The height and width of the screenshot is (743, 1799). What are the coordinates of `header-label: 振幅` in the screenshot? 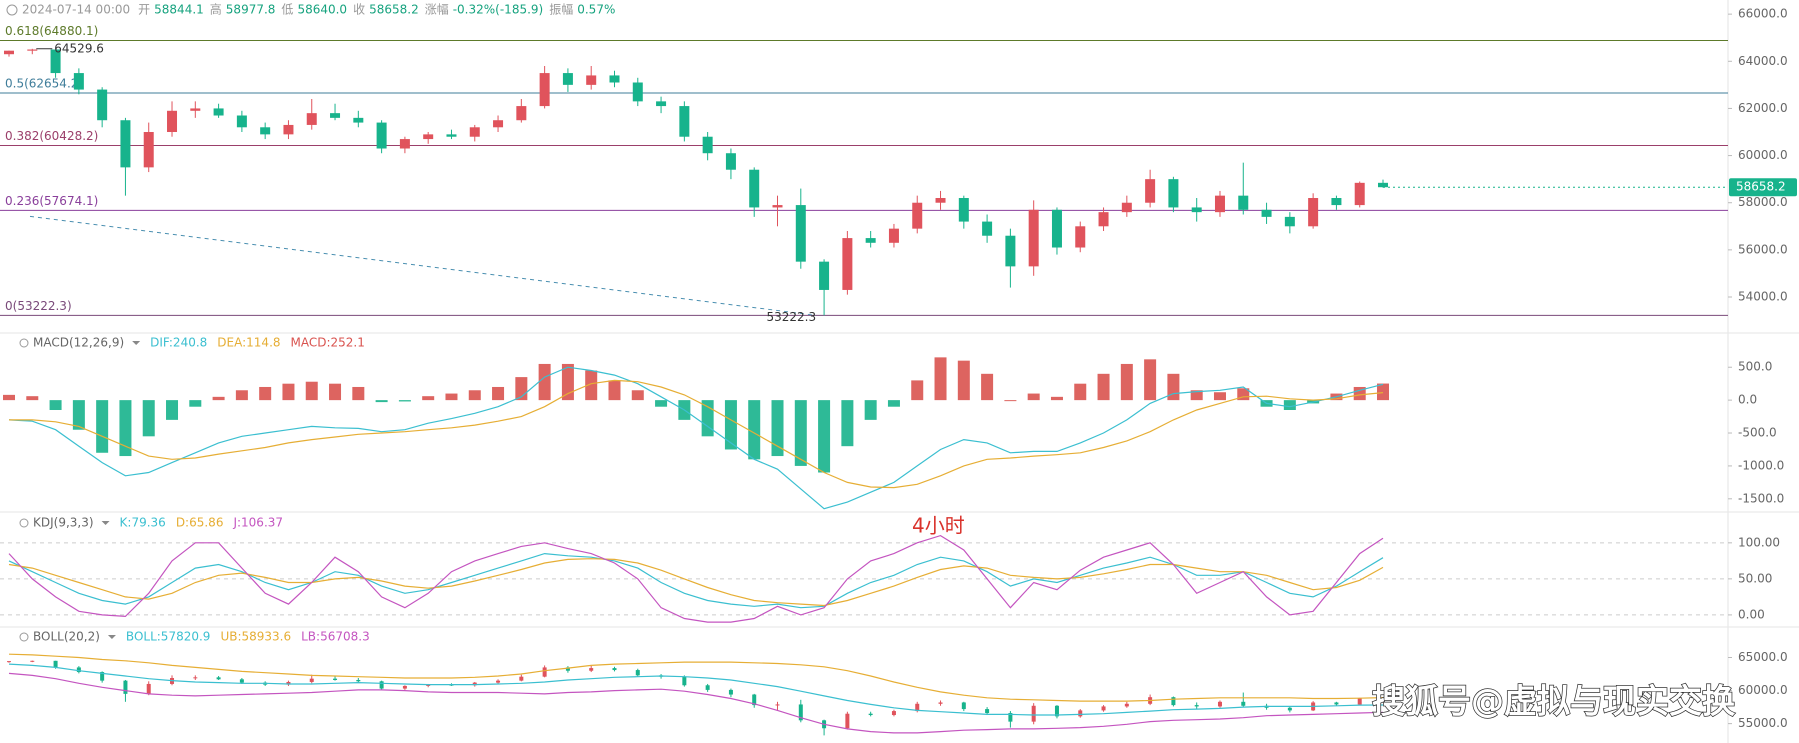 It's located at (561, 9).